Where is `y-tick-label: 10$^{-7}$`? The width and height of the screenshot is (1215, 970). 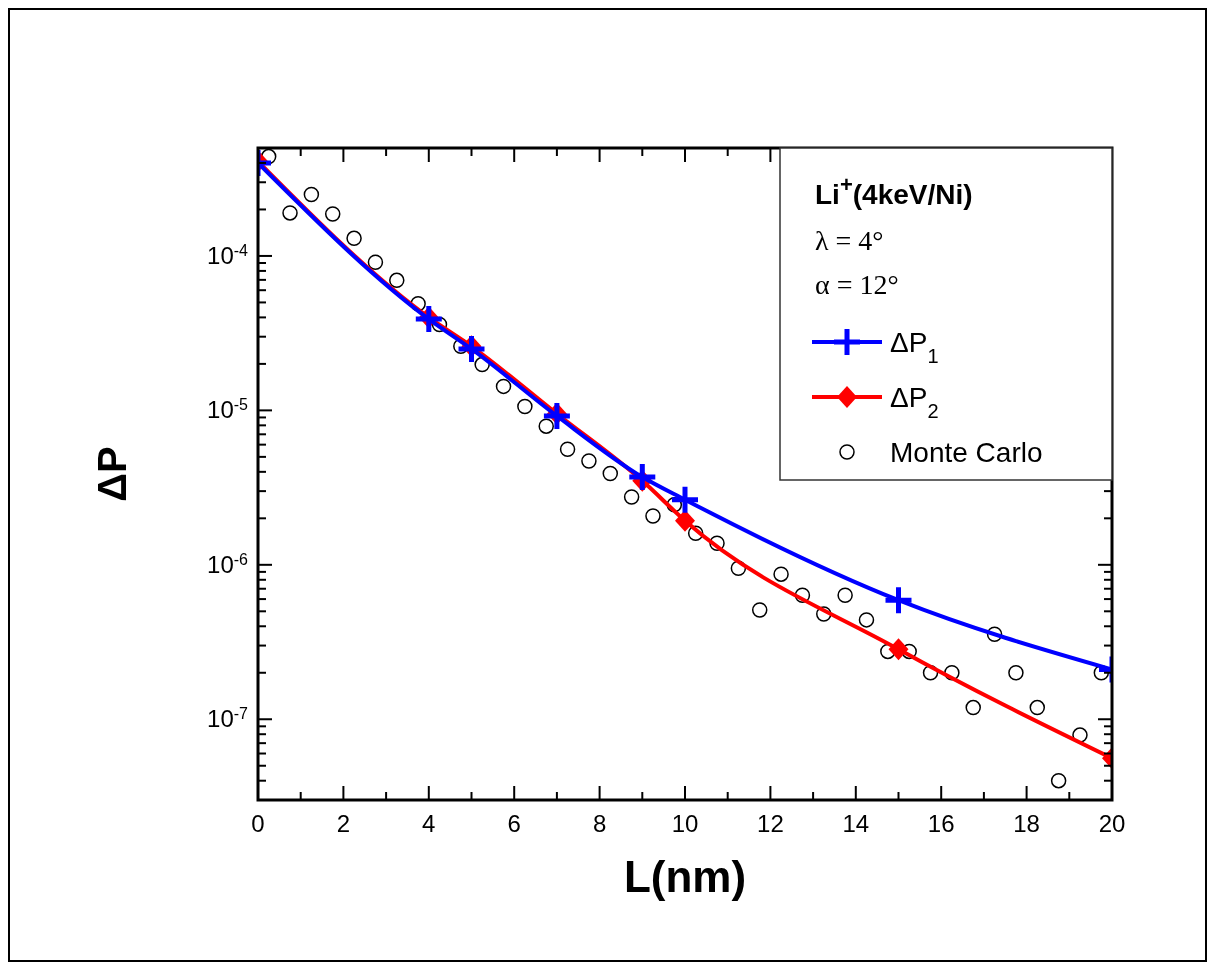
y-tick-label: 10$^{-7}$ is located at coordinates (228, 718).